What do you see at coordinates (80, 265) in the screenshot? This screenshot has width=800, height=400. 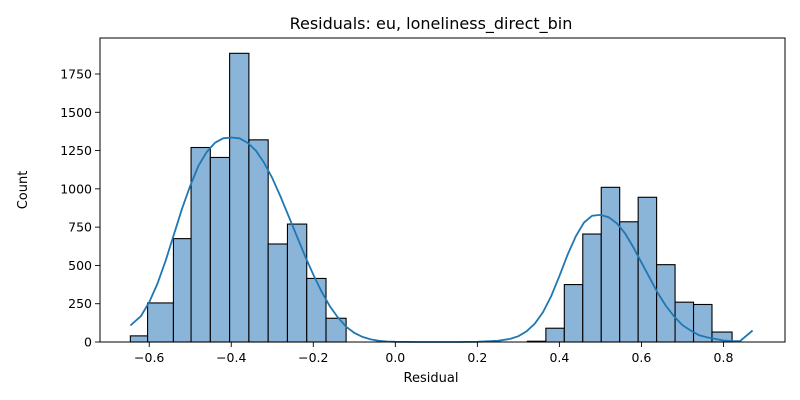 I see `y-tick-label: 500` at bounding box center [80, 265].